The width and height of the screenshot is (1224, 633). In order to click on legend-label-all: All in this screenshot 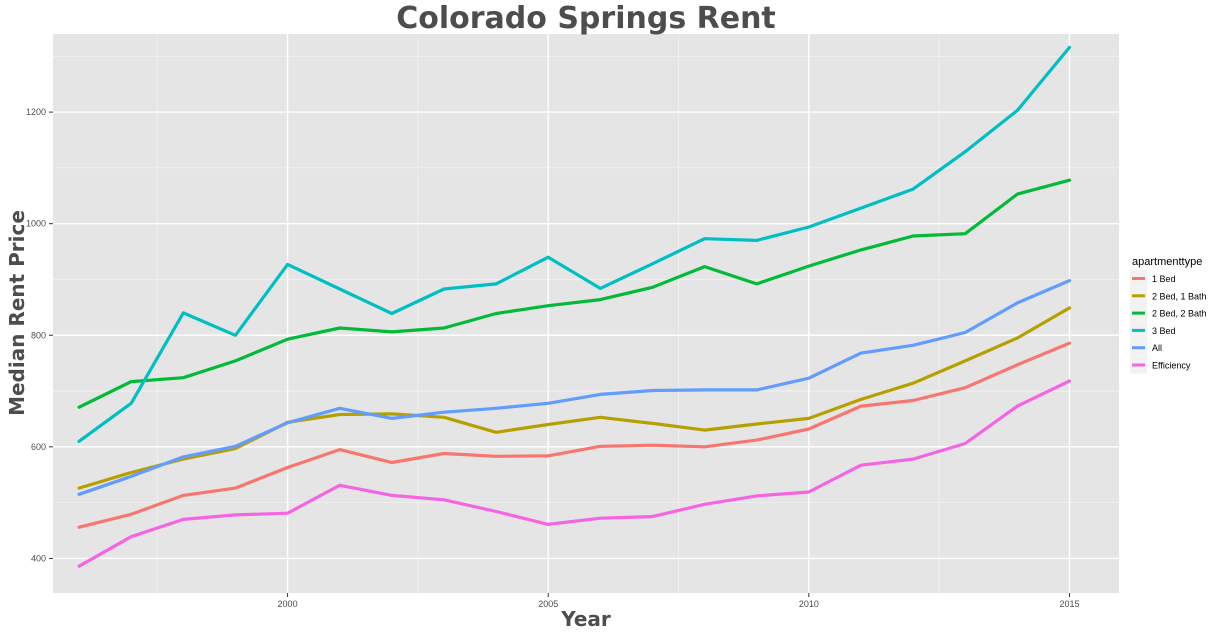, I will do `click(1157, 348)`.